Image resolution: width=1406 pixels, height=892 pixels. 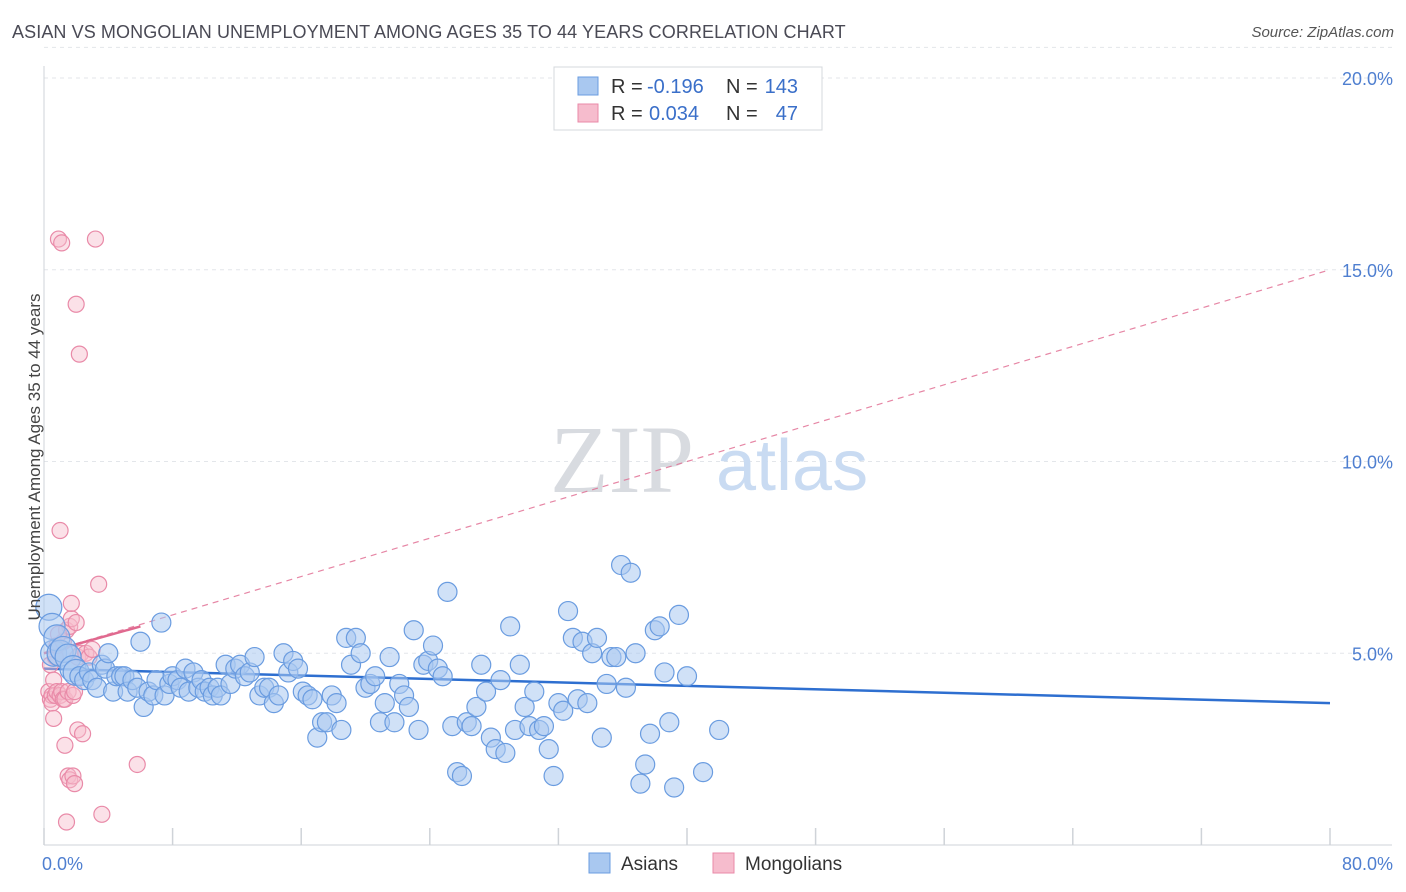 I want to click on legend-r-value-1: -0.196, so click(x=675, y=87).